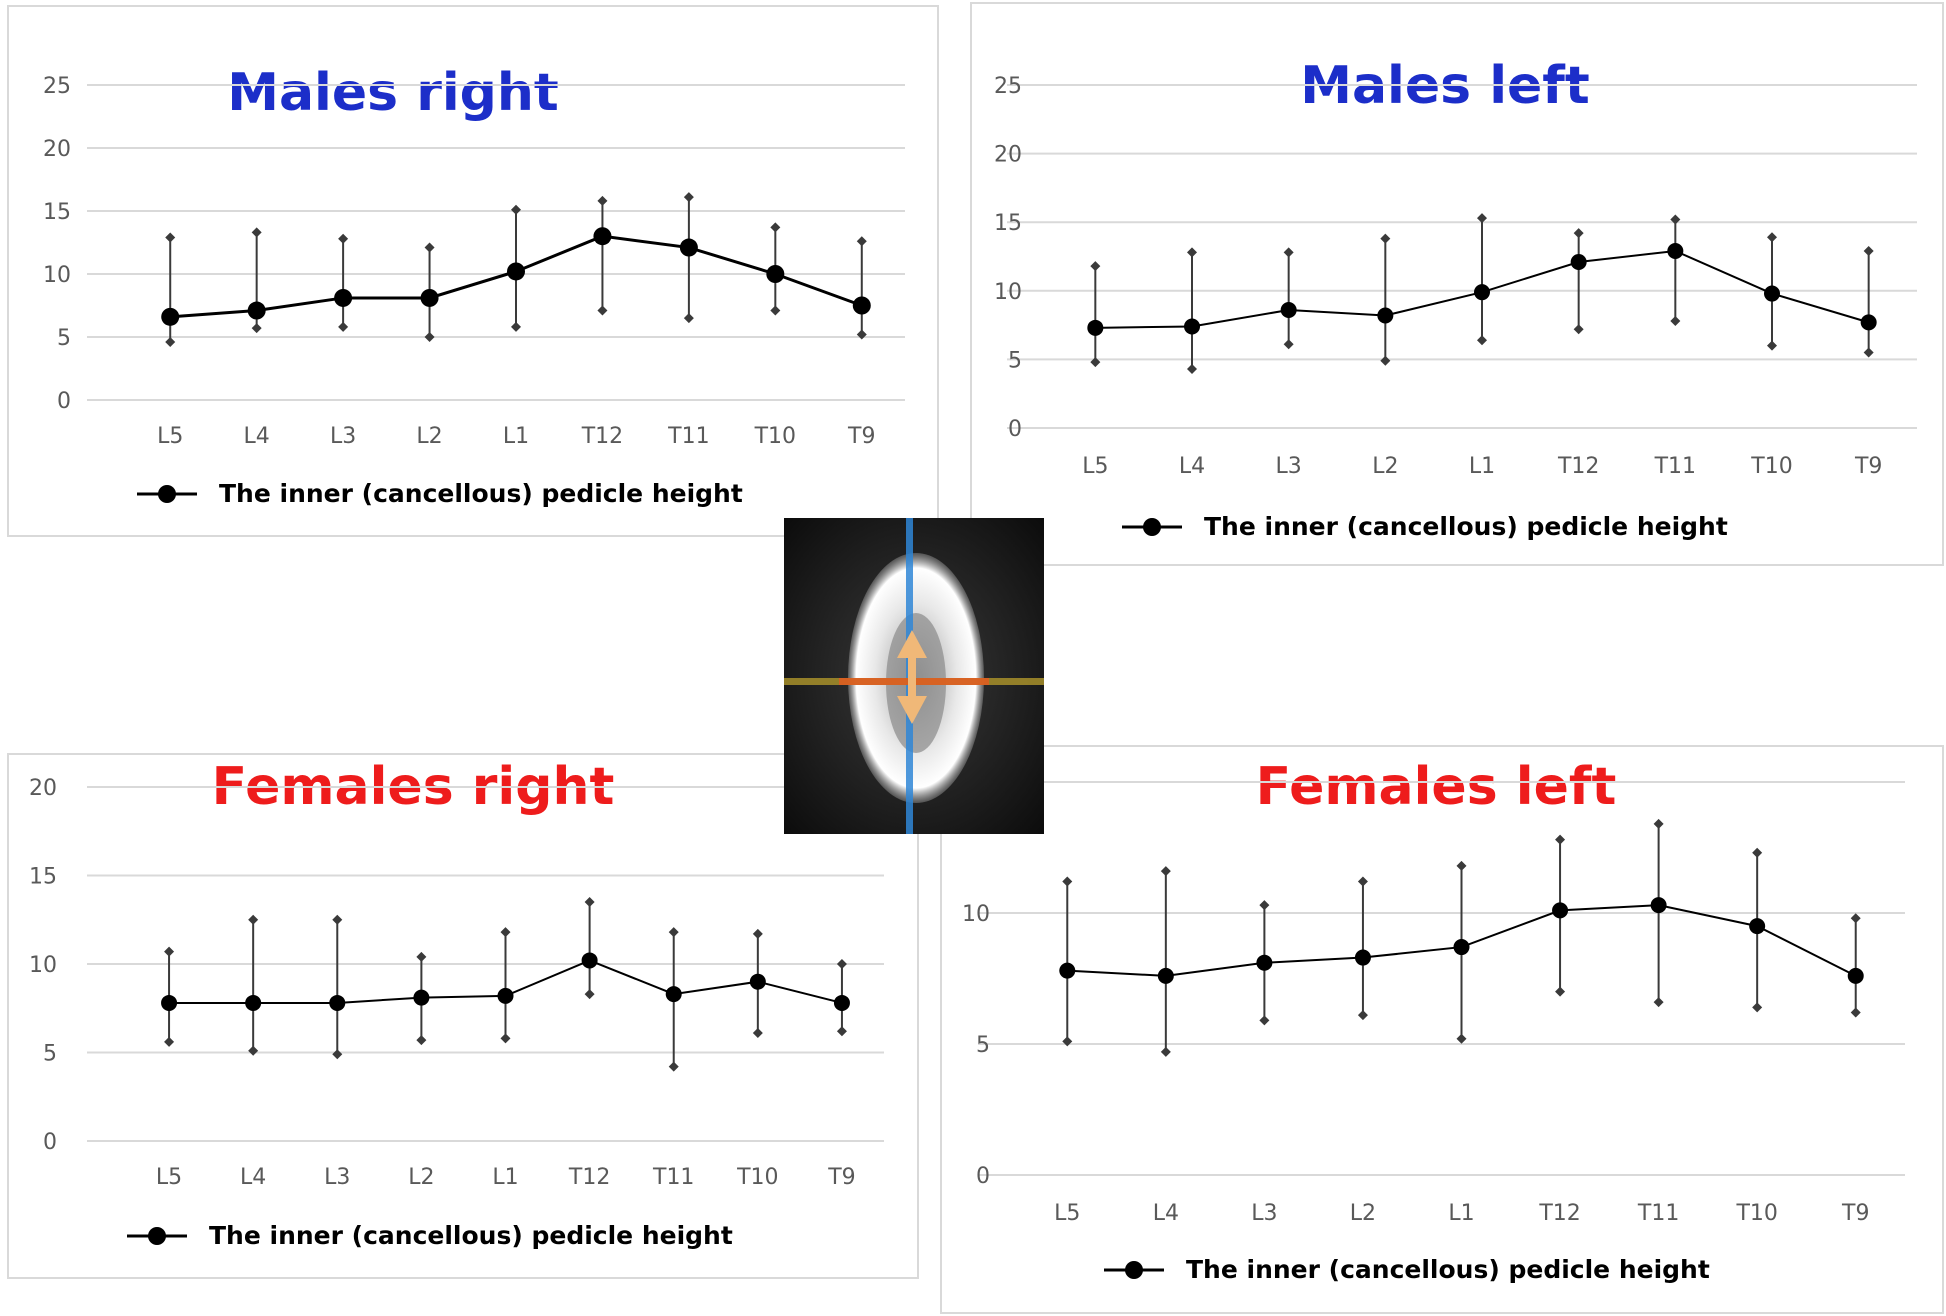 This screenshot has height=1316, width=1946. I want to click on chart-title: Females left, so click(1436, 787).